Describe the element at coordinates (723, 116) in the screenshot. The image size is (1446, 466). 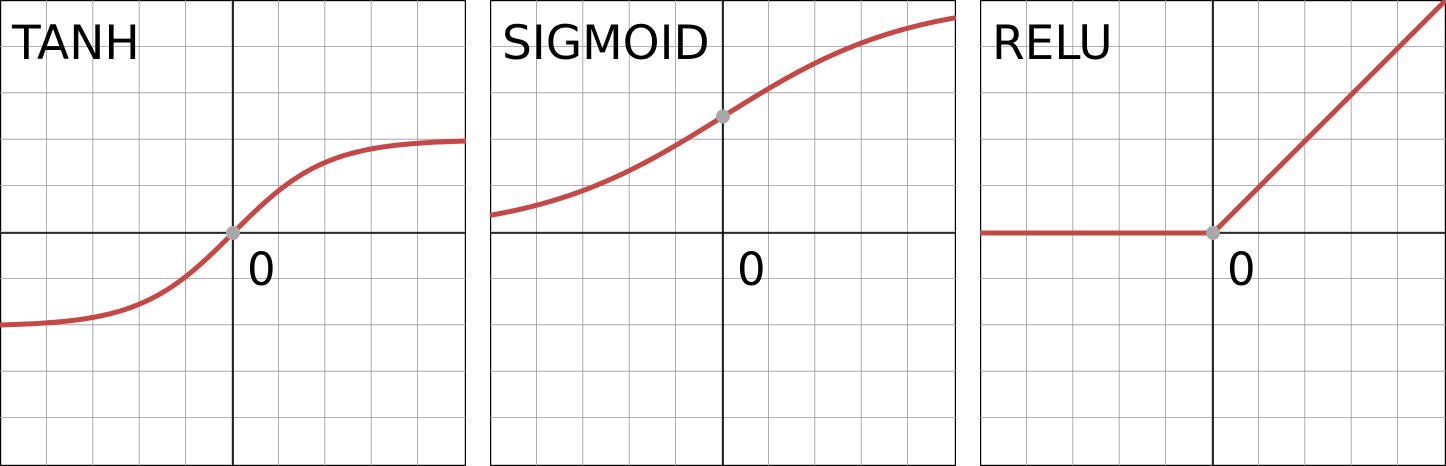
I see `sigmoid-origin-marker` at that location.